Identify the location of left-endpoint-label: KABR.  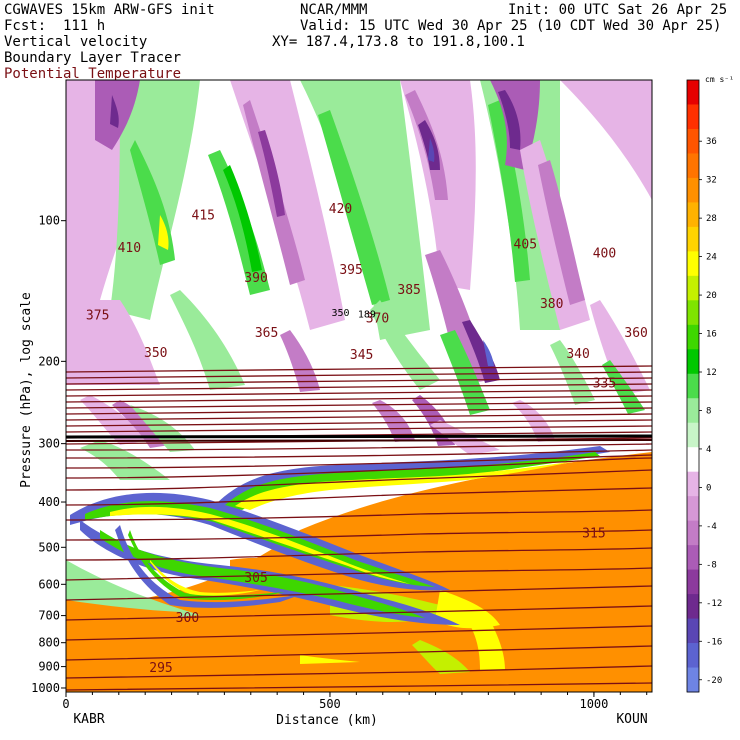
(88, 719).